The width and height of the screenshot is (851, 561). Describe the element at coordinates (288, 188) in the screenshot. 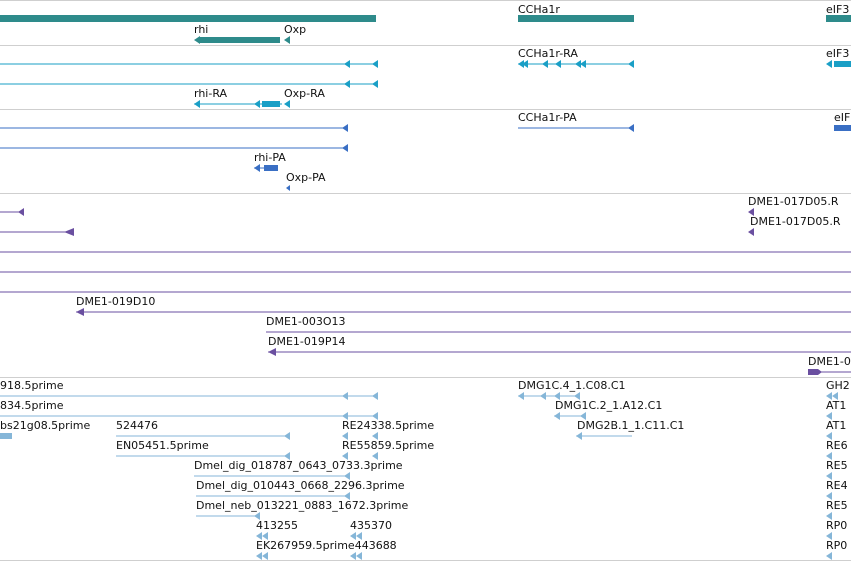

I see `transcript-Oxp-PA` at that location.